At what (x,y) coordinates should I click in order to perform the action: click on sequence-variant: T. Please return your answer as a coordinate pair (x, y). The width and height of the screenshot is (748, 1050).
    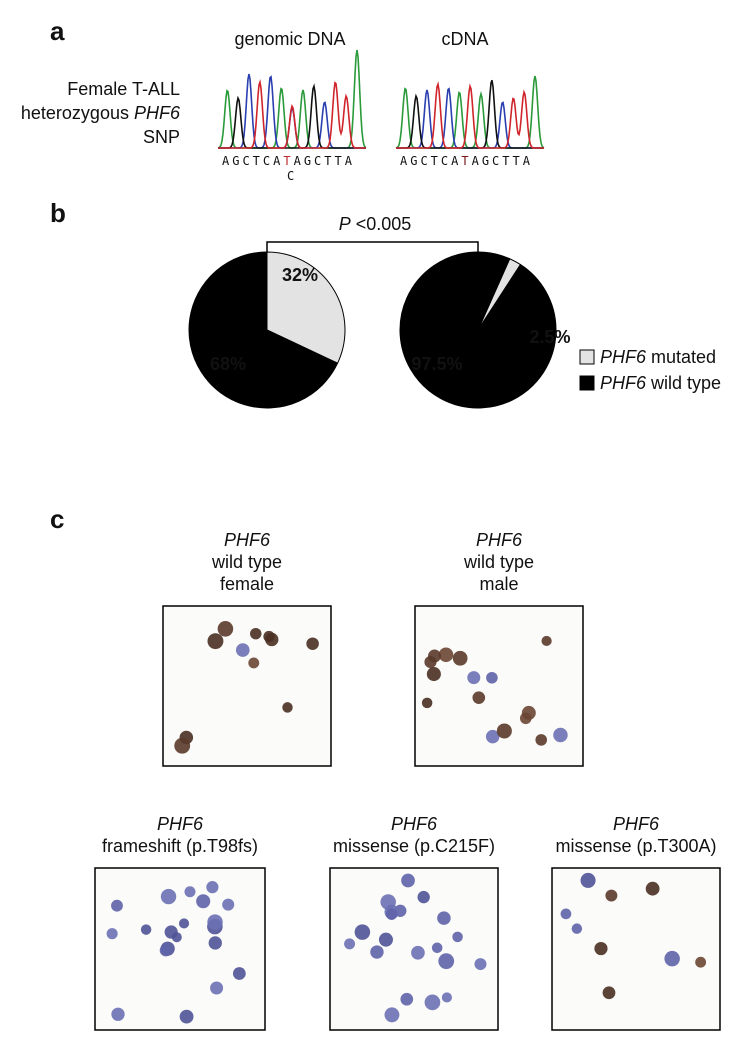
    Looking at the image, I should click on (466, 161).